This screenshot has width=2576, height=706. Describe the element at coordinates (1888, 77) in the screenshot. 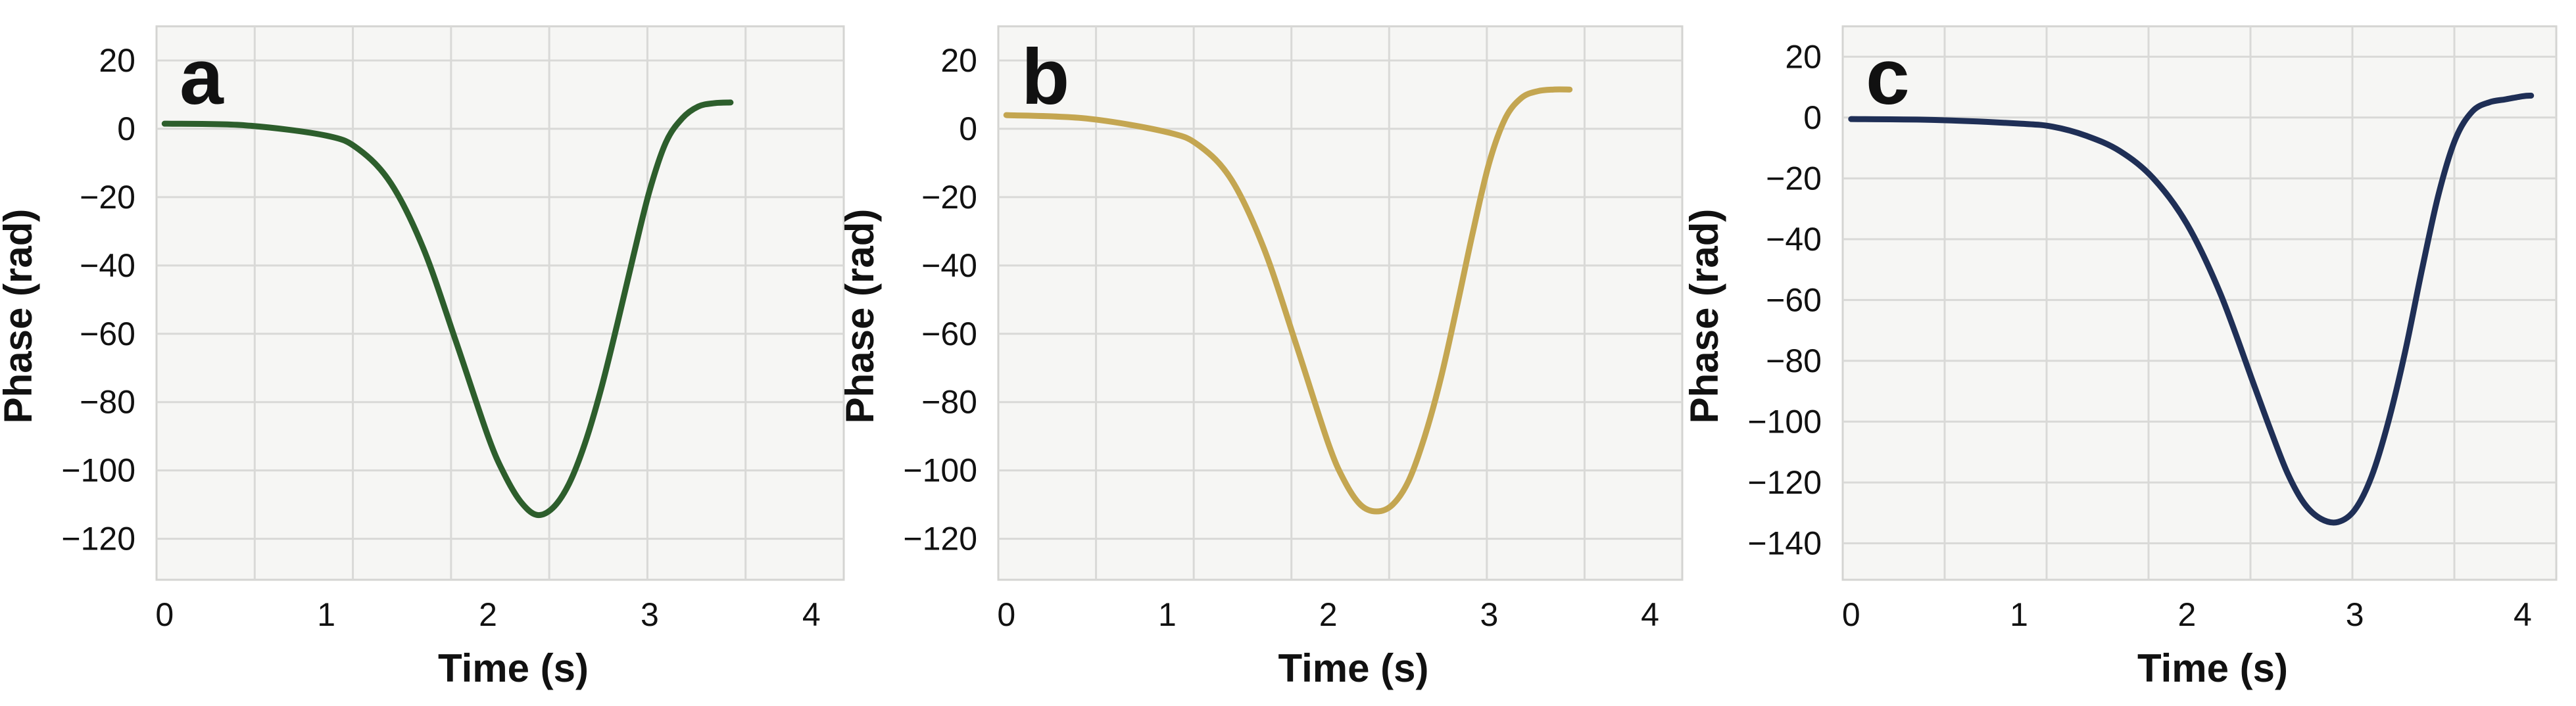

I see `panel-letter: c` at that location.